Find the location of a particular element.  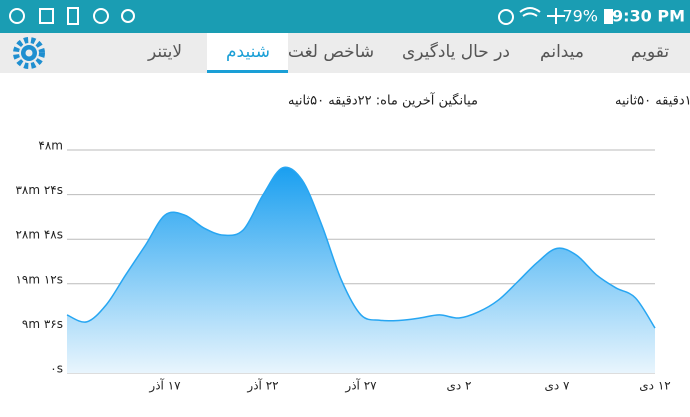

tab: لایتنر is located at coordinates (164, 52).